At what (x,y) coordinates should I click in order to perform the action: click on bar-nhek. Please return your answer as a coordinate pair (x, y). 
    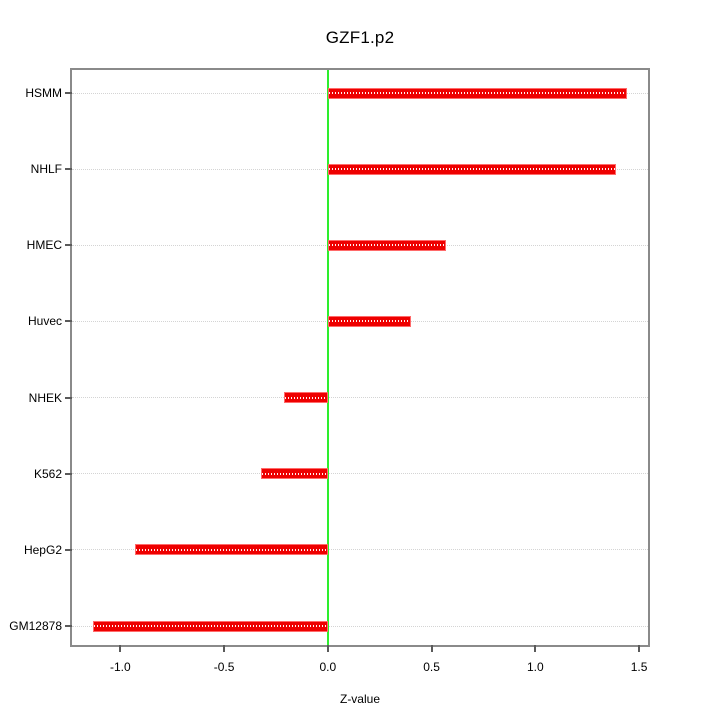
    Looking at the image, I should click on (306, 398).